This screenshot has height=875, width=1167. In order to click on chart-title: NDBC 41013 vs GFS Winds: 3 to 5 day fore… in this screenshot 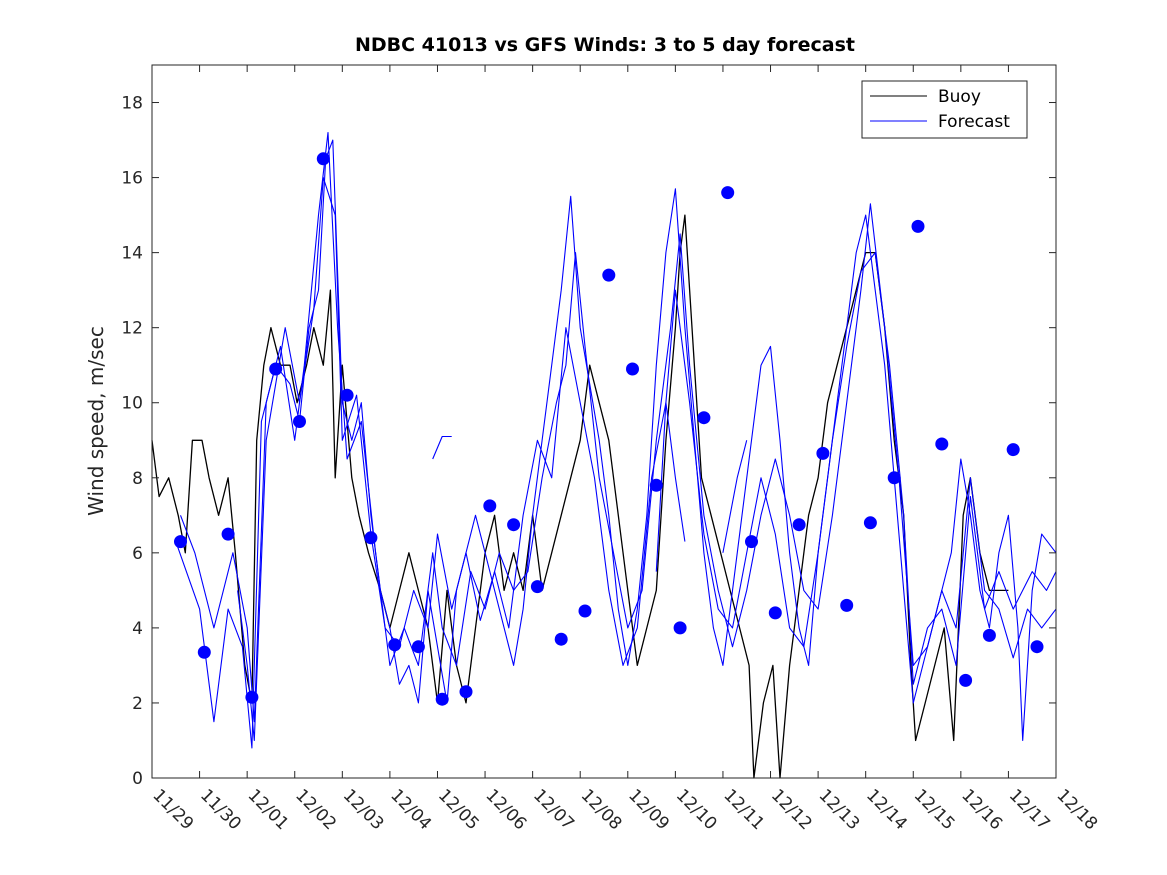, I will do `click(605, 45)`.